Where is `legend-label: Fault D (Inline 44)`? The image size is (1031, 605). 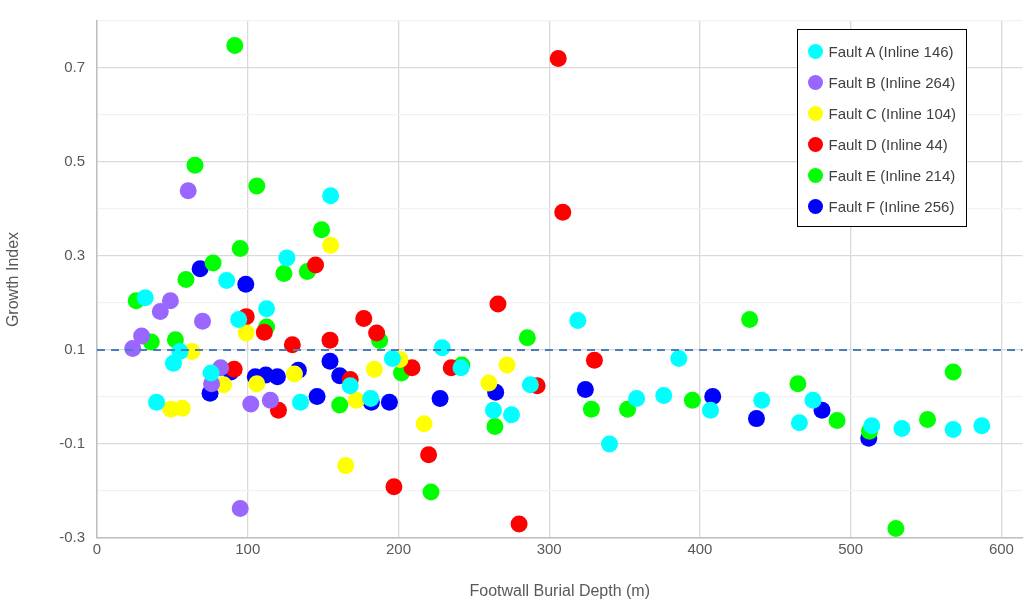 legend-label: Fault D (Inline 44) is located at coordinates (888, 144).